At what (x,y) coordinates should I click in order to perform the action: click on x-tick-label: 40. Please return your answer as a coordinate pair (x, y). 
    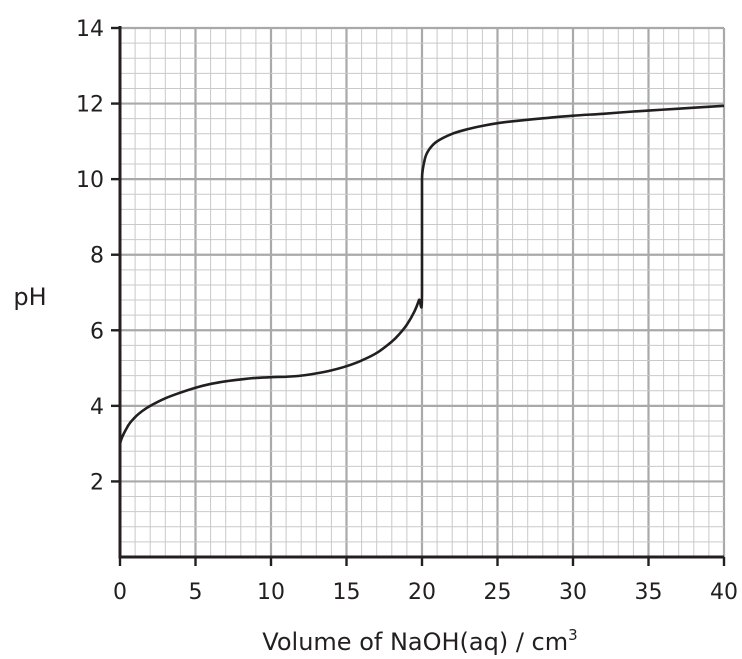
    Looking at the image, I should click on (724, 592).